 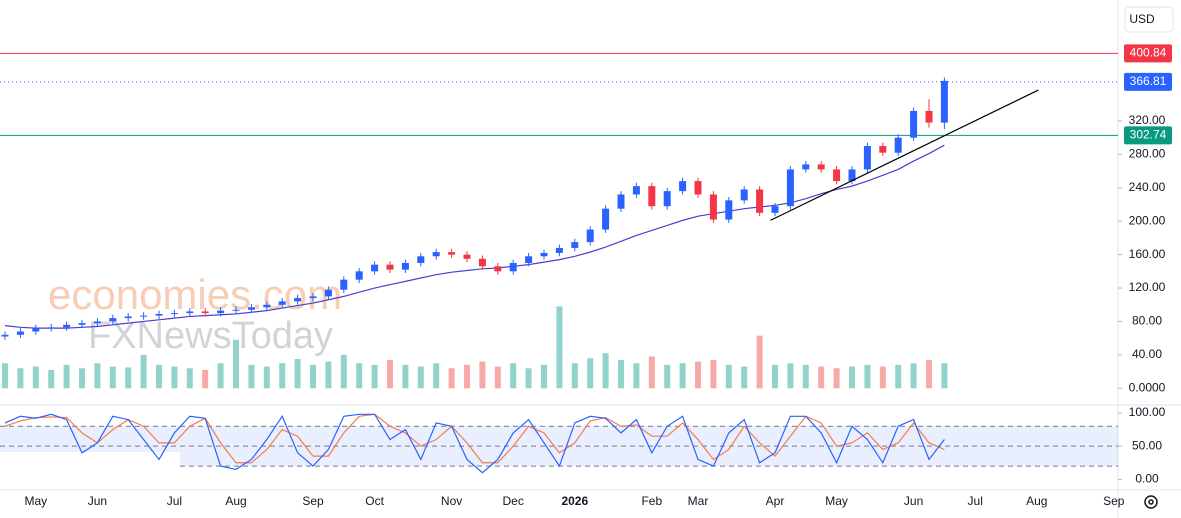 What do you see at coordinates (775, 501) in the screenshot?
I see `x-tick-label: Apr` at bounding box center [775, 501].